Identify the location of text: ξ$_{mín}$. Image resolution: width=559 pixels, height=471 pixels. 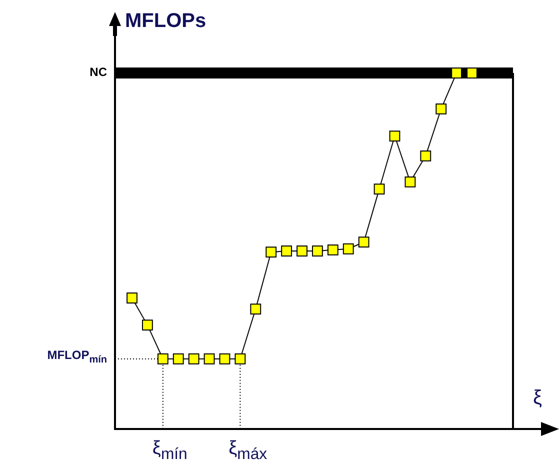
(170, 450).